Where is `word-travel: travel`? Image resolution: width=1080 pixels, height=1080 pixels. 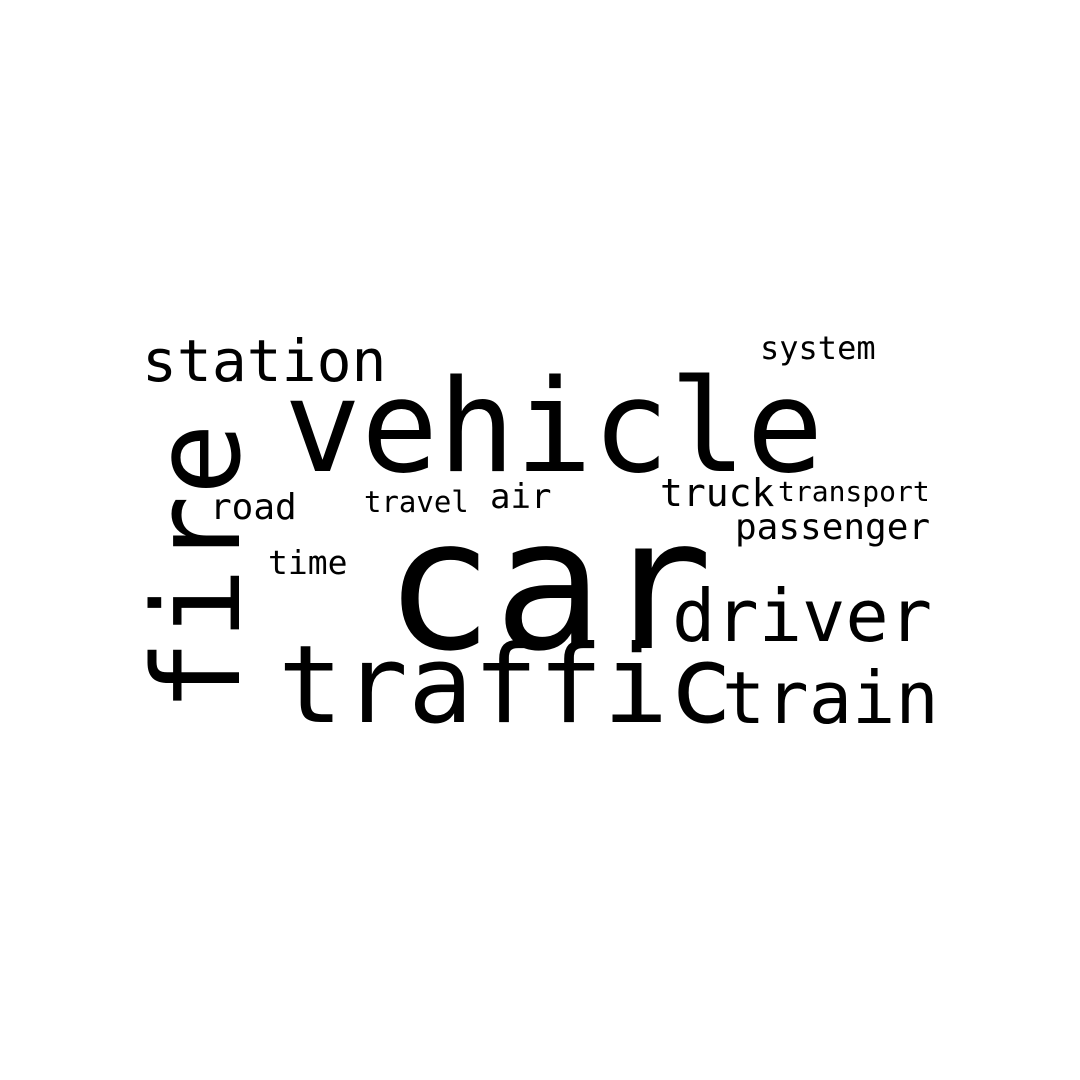
word-travel: travel is located at coordinates (416, 502).